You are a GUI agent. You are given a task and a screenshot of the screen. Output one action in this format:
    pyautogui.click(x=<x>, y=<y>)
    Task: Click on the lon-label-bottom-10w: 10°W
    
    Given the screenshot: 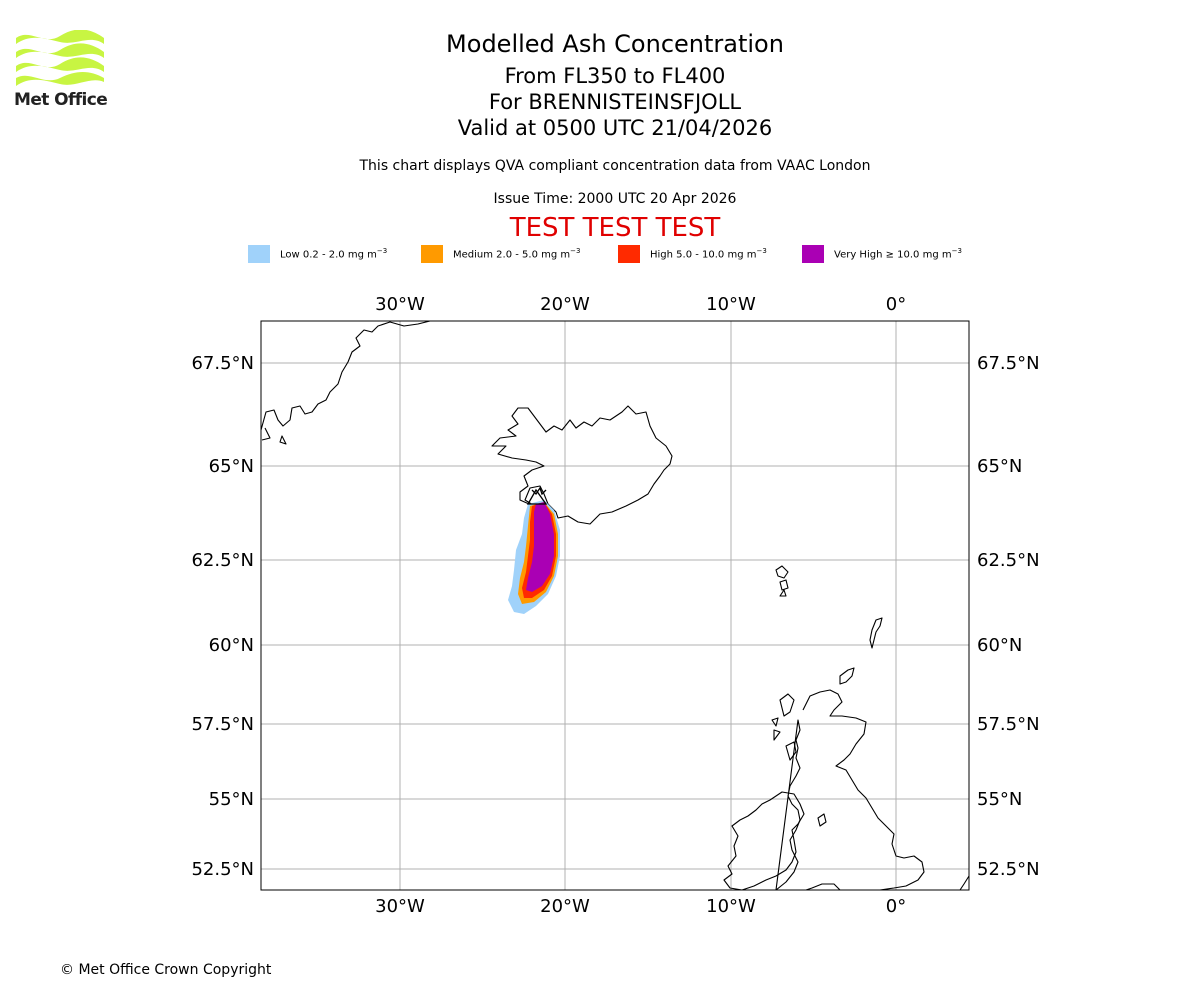 What is the action you would take?
    pyautogui.click(x=731, y=906)
    